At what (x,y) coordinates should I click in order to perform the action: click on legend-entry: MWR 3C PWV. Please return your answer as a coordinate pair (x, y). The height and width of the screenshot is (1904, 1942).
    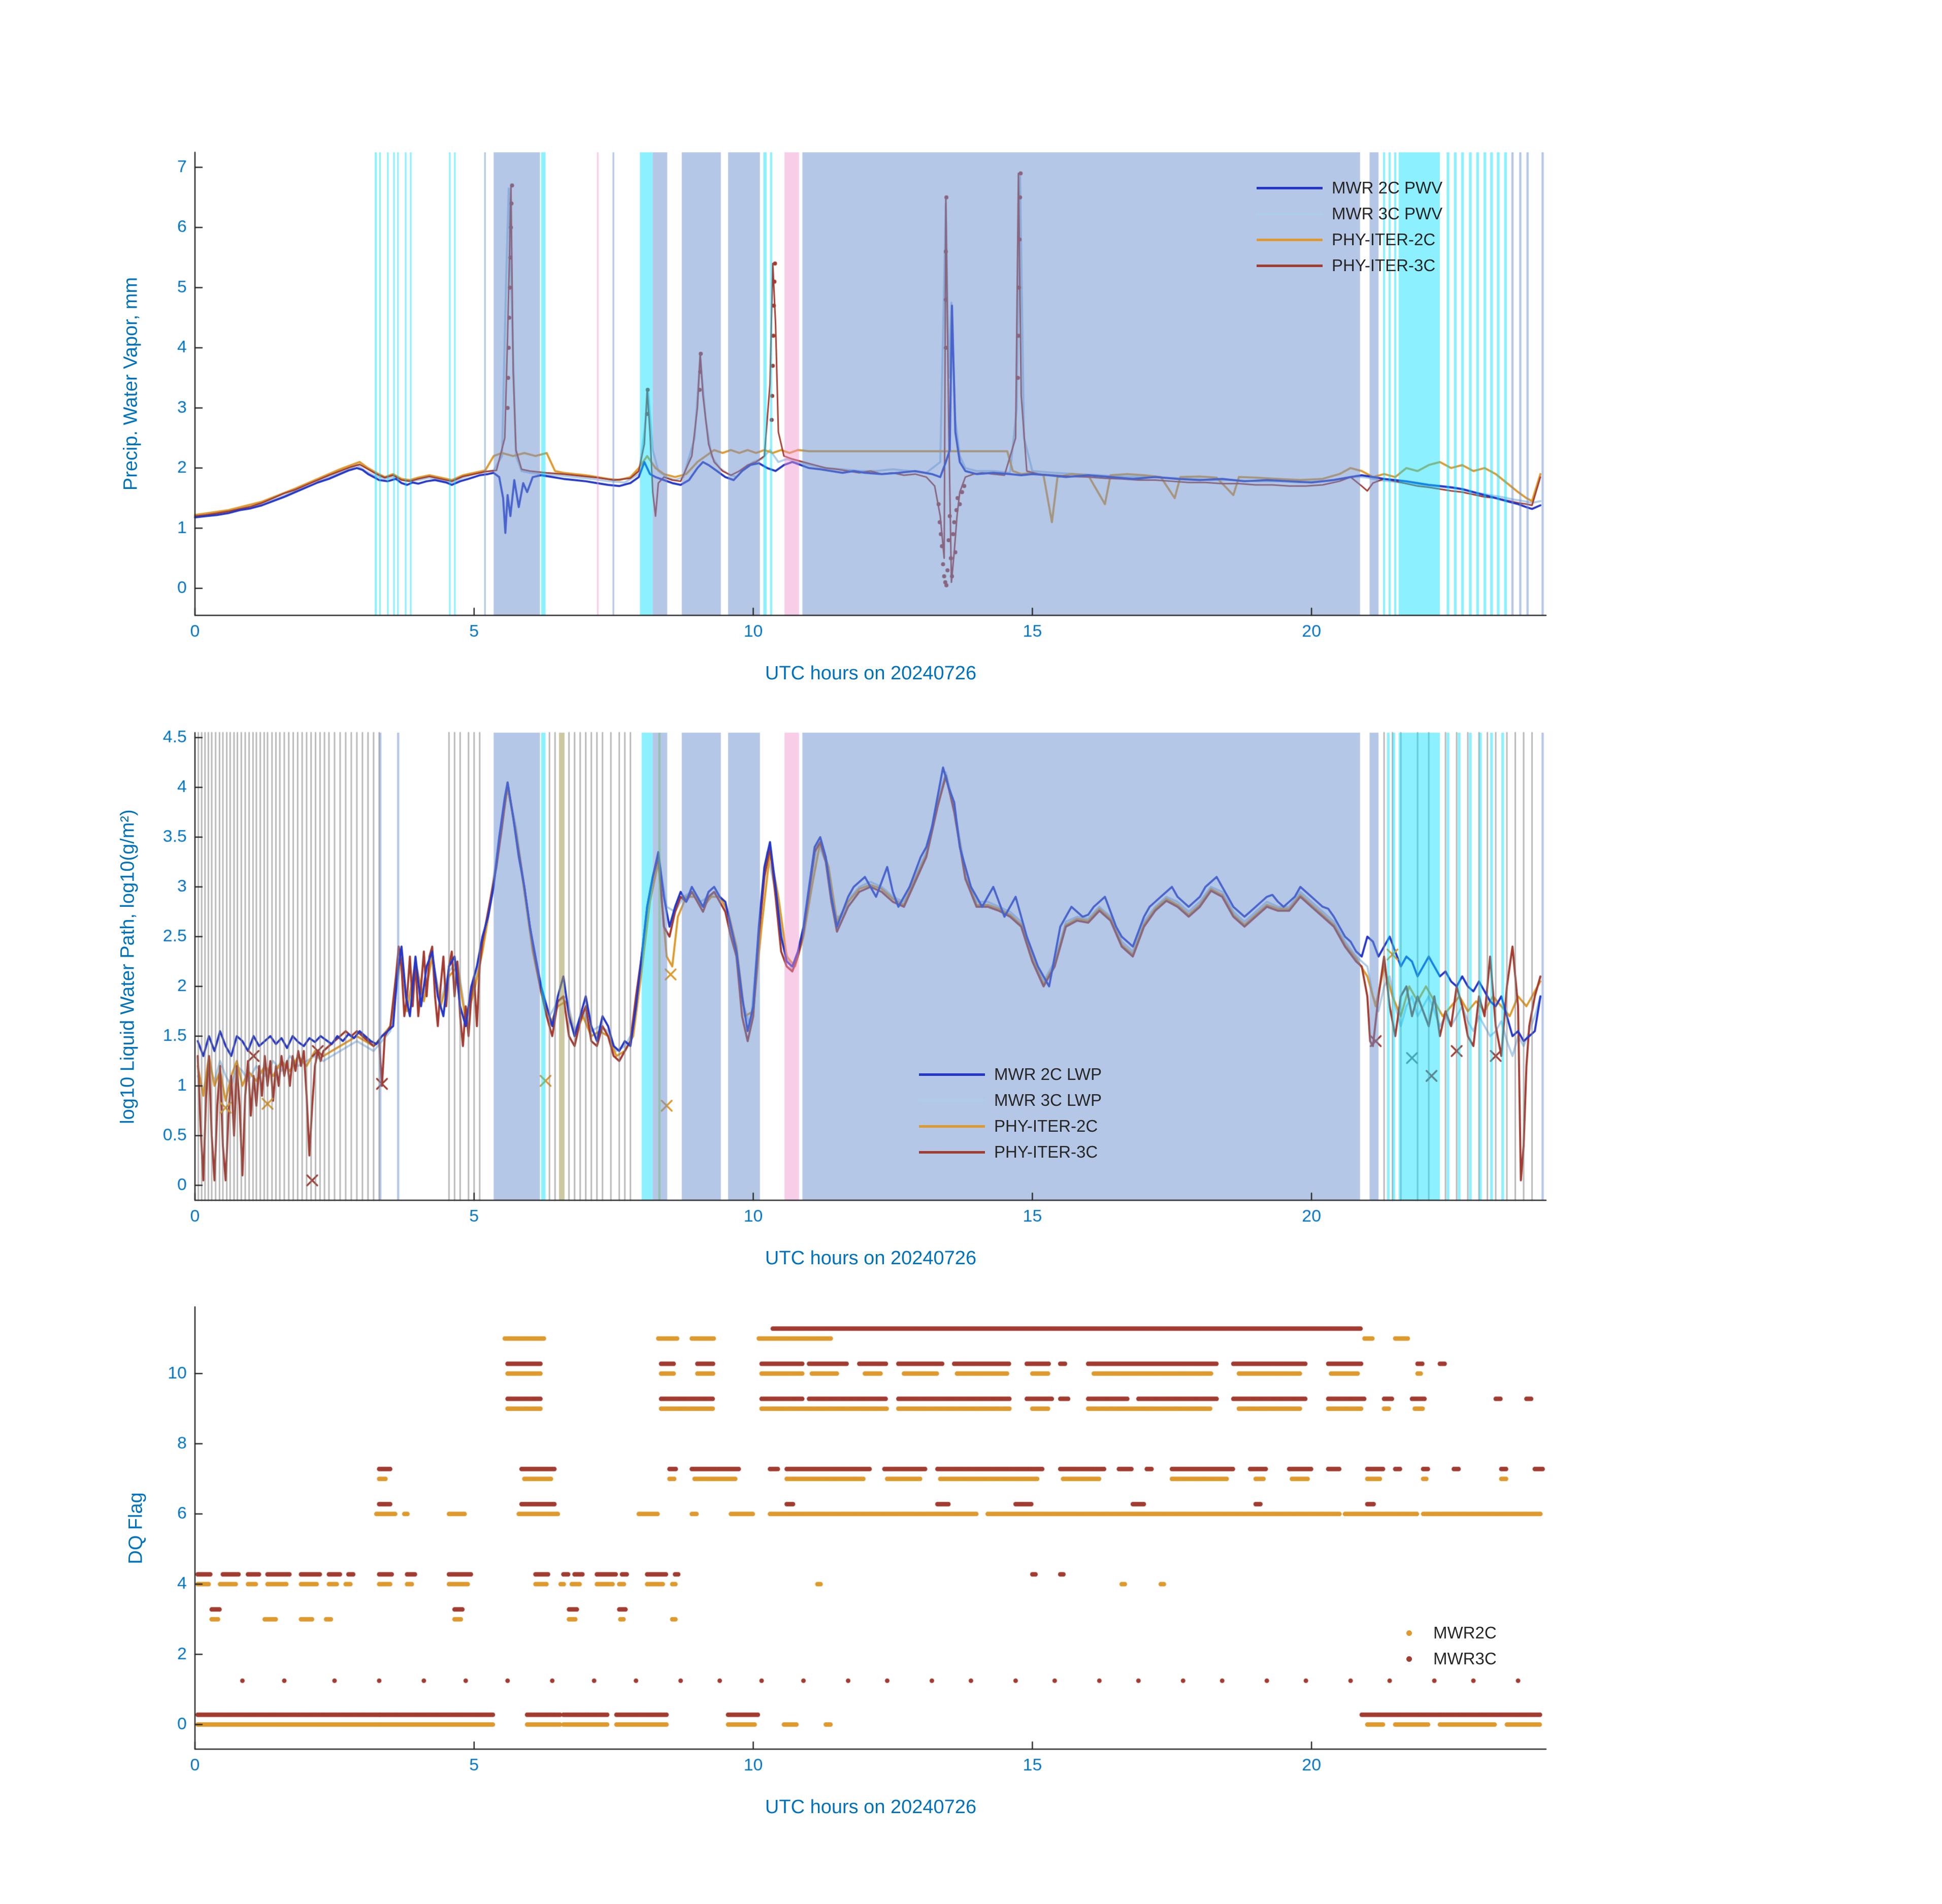
    Looking at the image, I should click on (1350, 214).